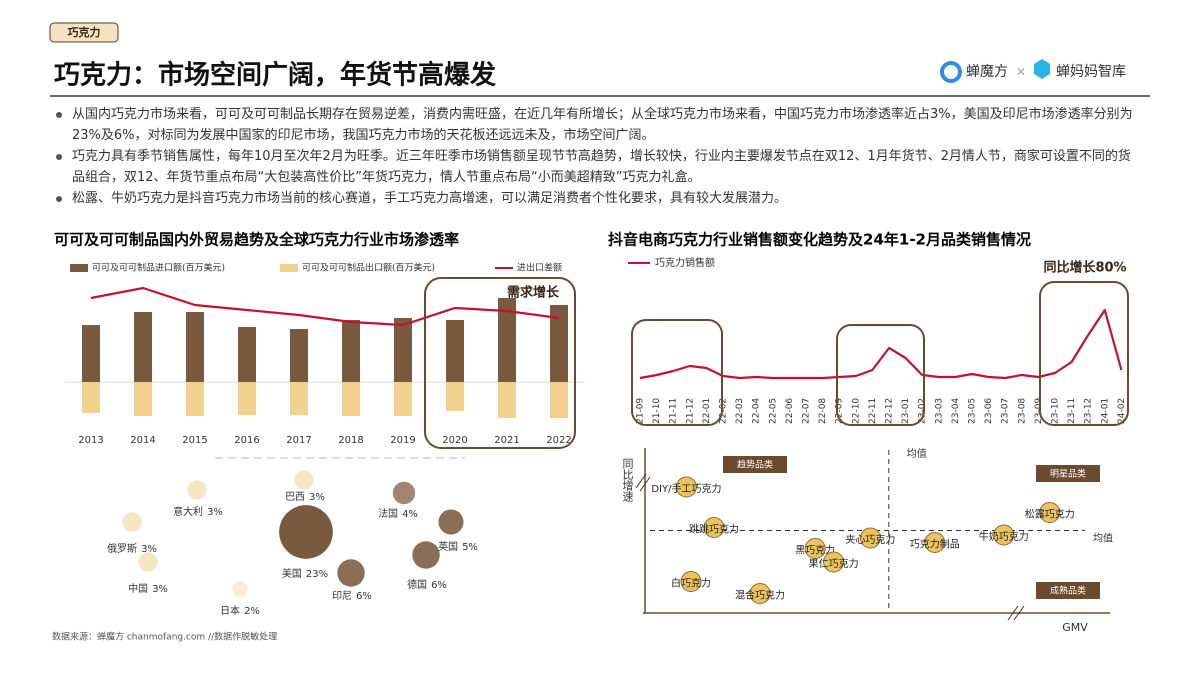  What do you see at coordinates (815, 550) in the screenshot?
I see `point-label: 黑巧克力` at bounding box center [815, 550].